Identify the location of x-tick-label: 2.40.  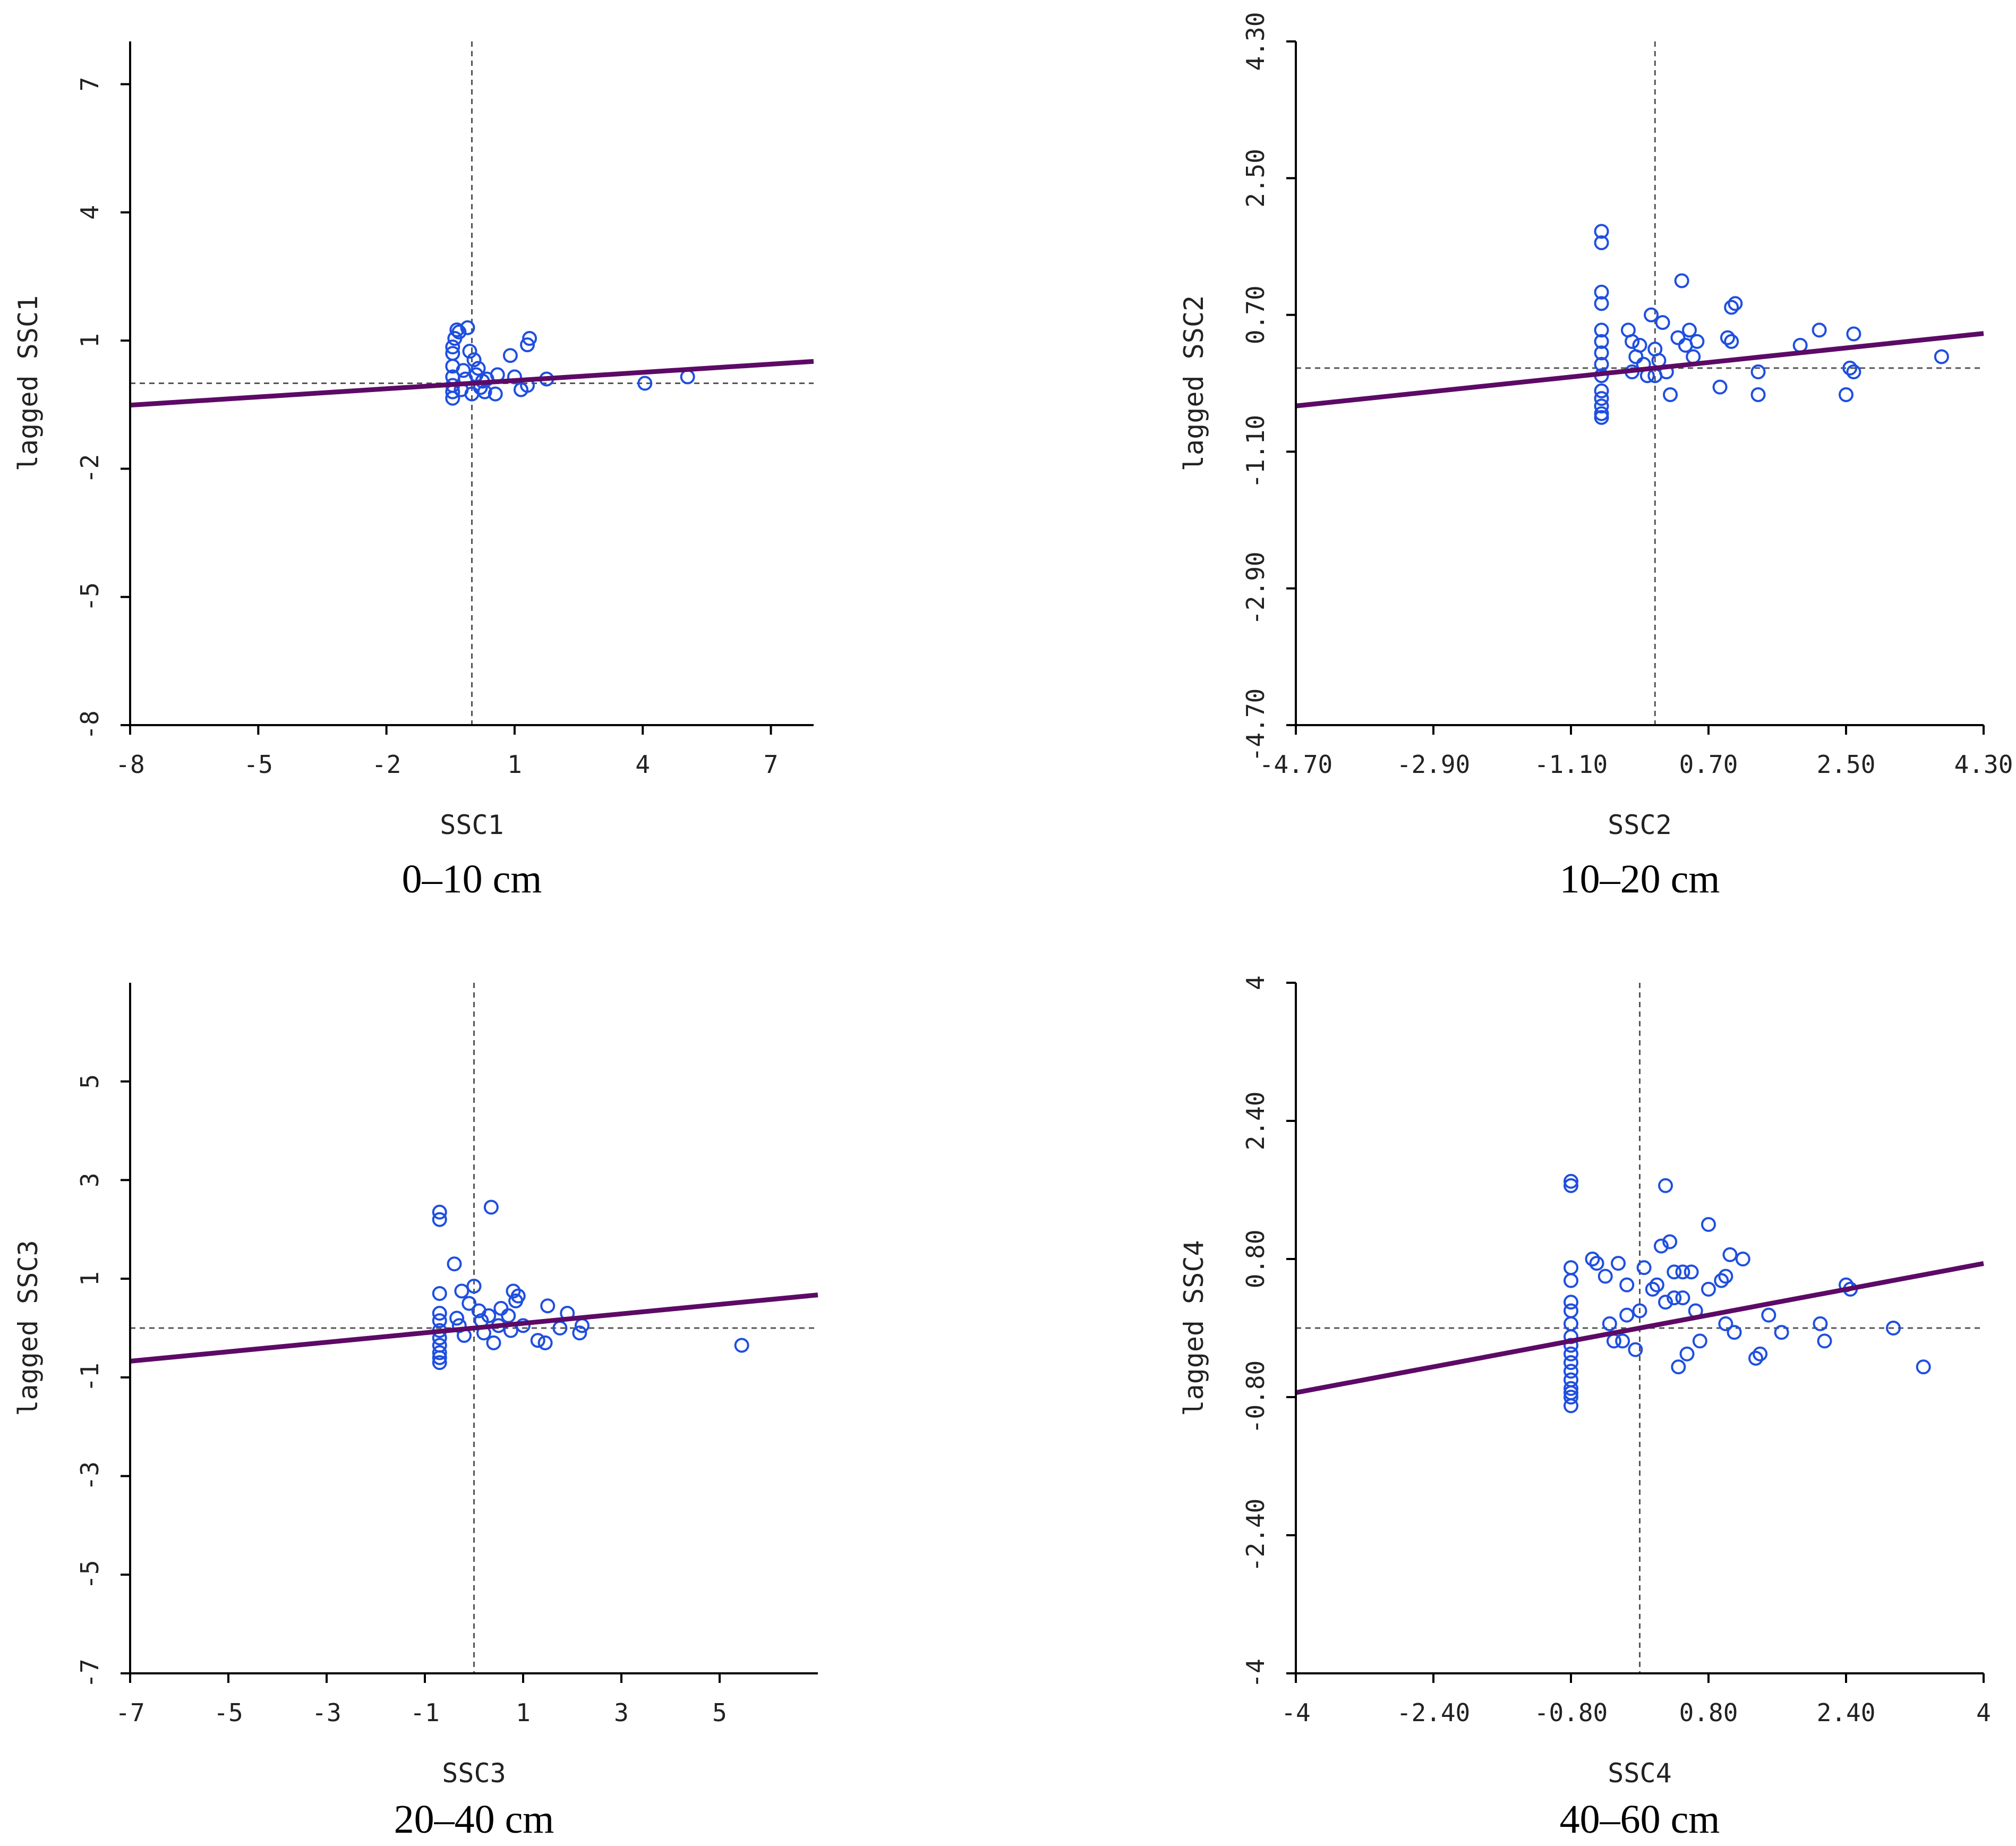
(1846, 1712).